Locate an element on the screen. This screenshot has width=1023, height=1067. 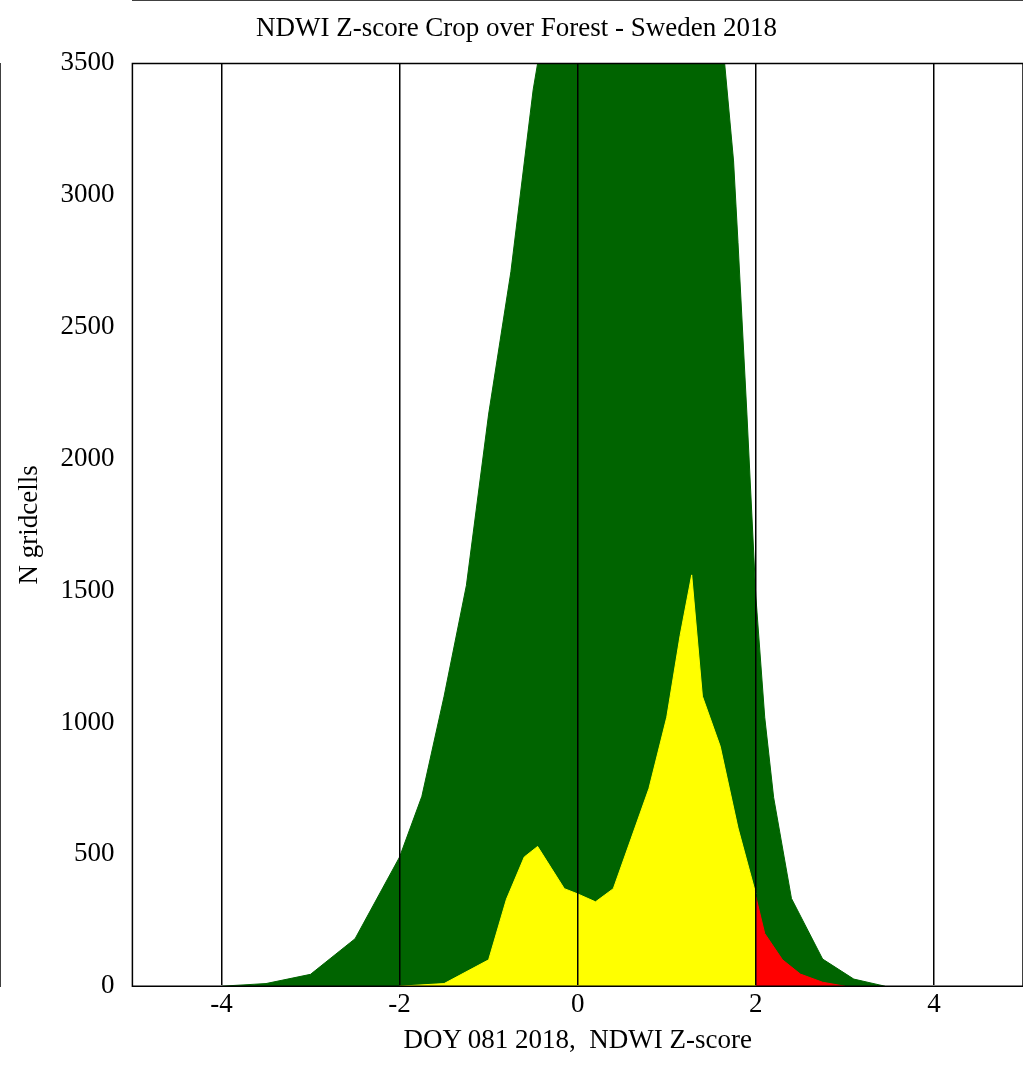
y-tick-label: 2000 is located at coordinates (87, 456).